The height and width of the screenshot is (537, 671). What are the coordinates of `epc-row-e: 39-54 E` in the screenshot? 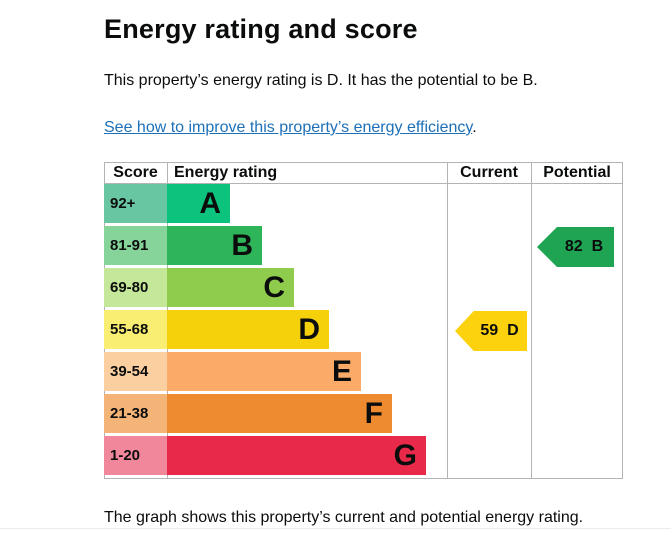 It's located at (363, 373).